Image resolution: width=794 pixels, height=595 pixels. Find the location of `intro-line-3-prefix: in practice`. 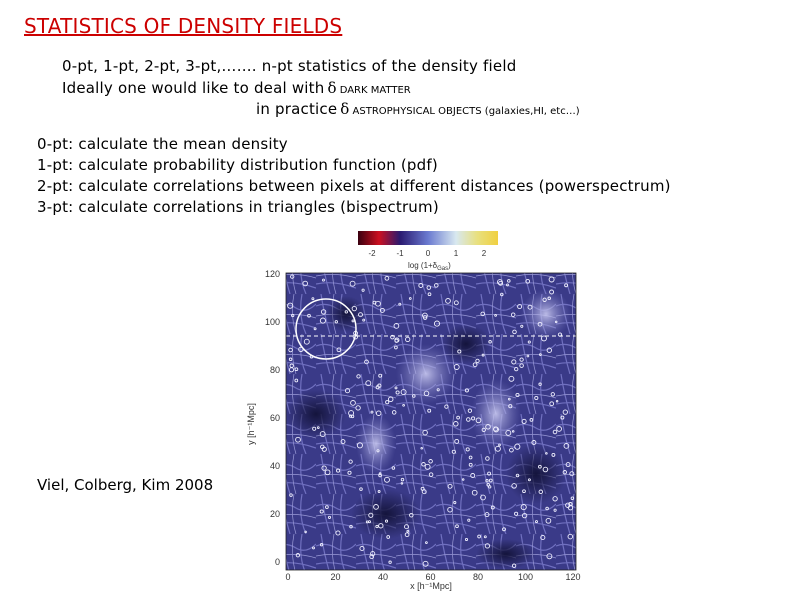

intro-line-3-prefix: in practice is located at coordinates (297, 109).